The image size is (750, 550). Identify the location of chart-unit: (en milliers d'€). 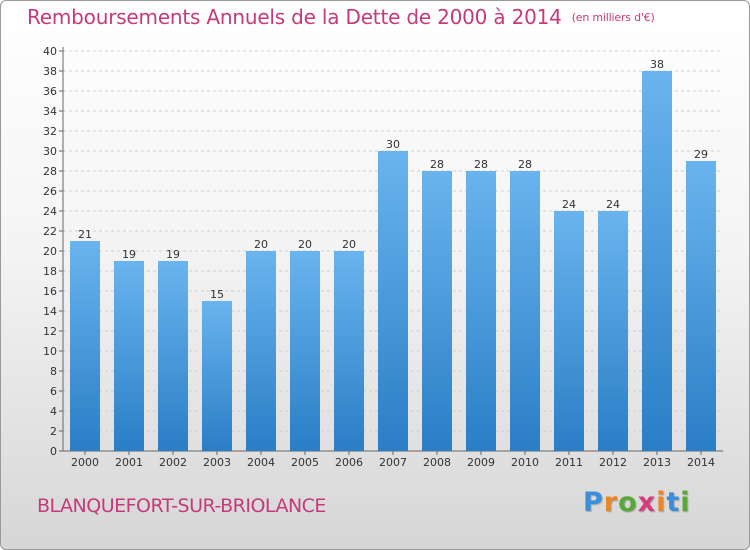
(613, 17).